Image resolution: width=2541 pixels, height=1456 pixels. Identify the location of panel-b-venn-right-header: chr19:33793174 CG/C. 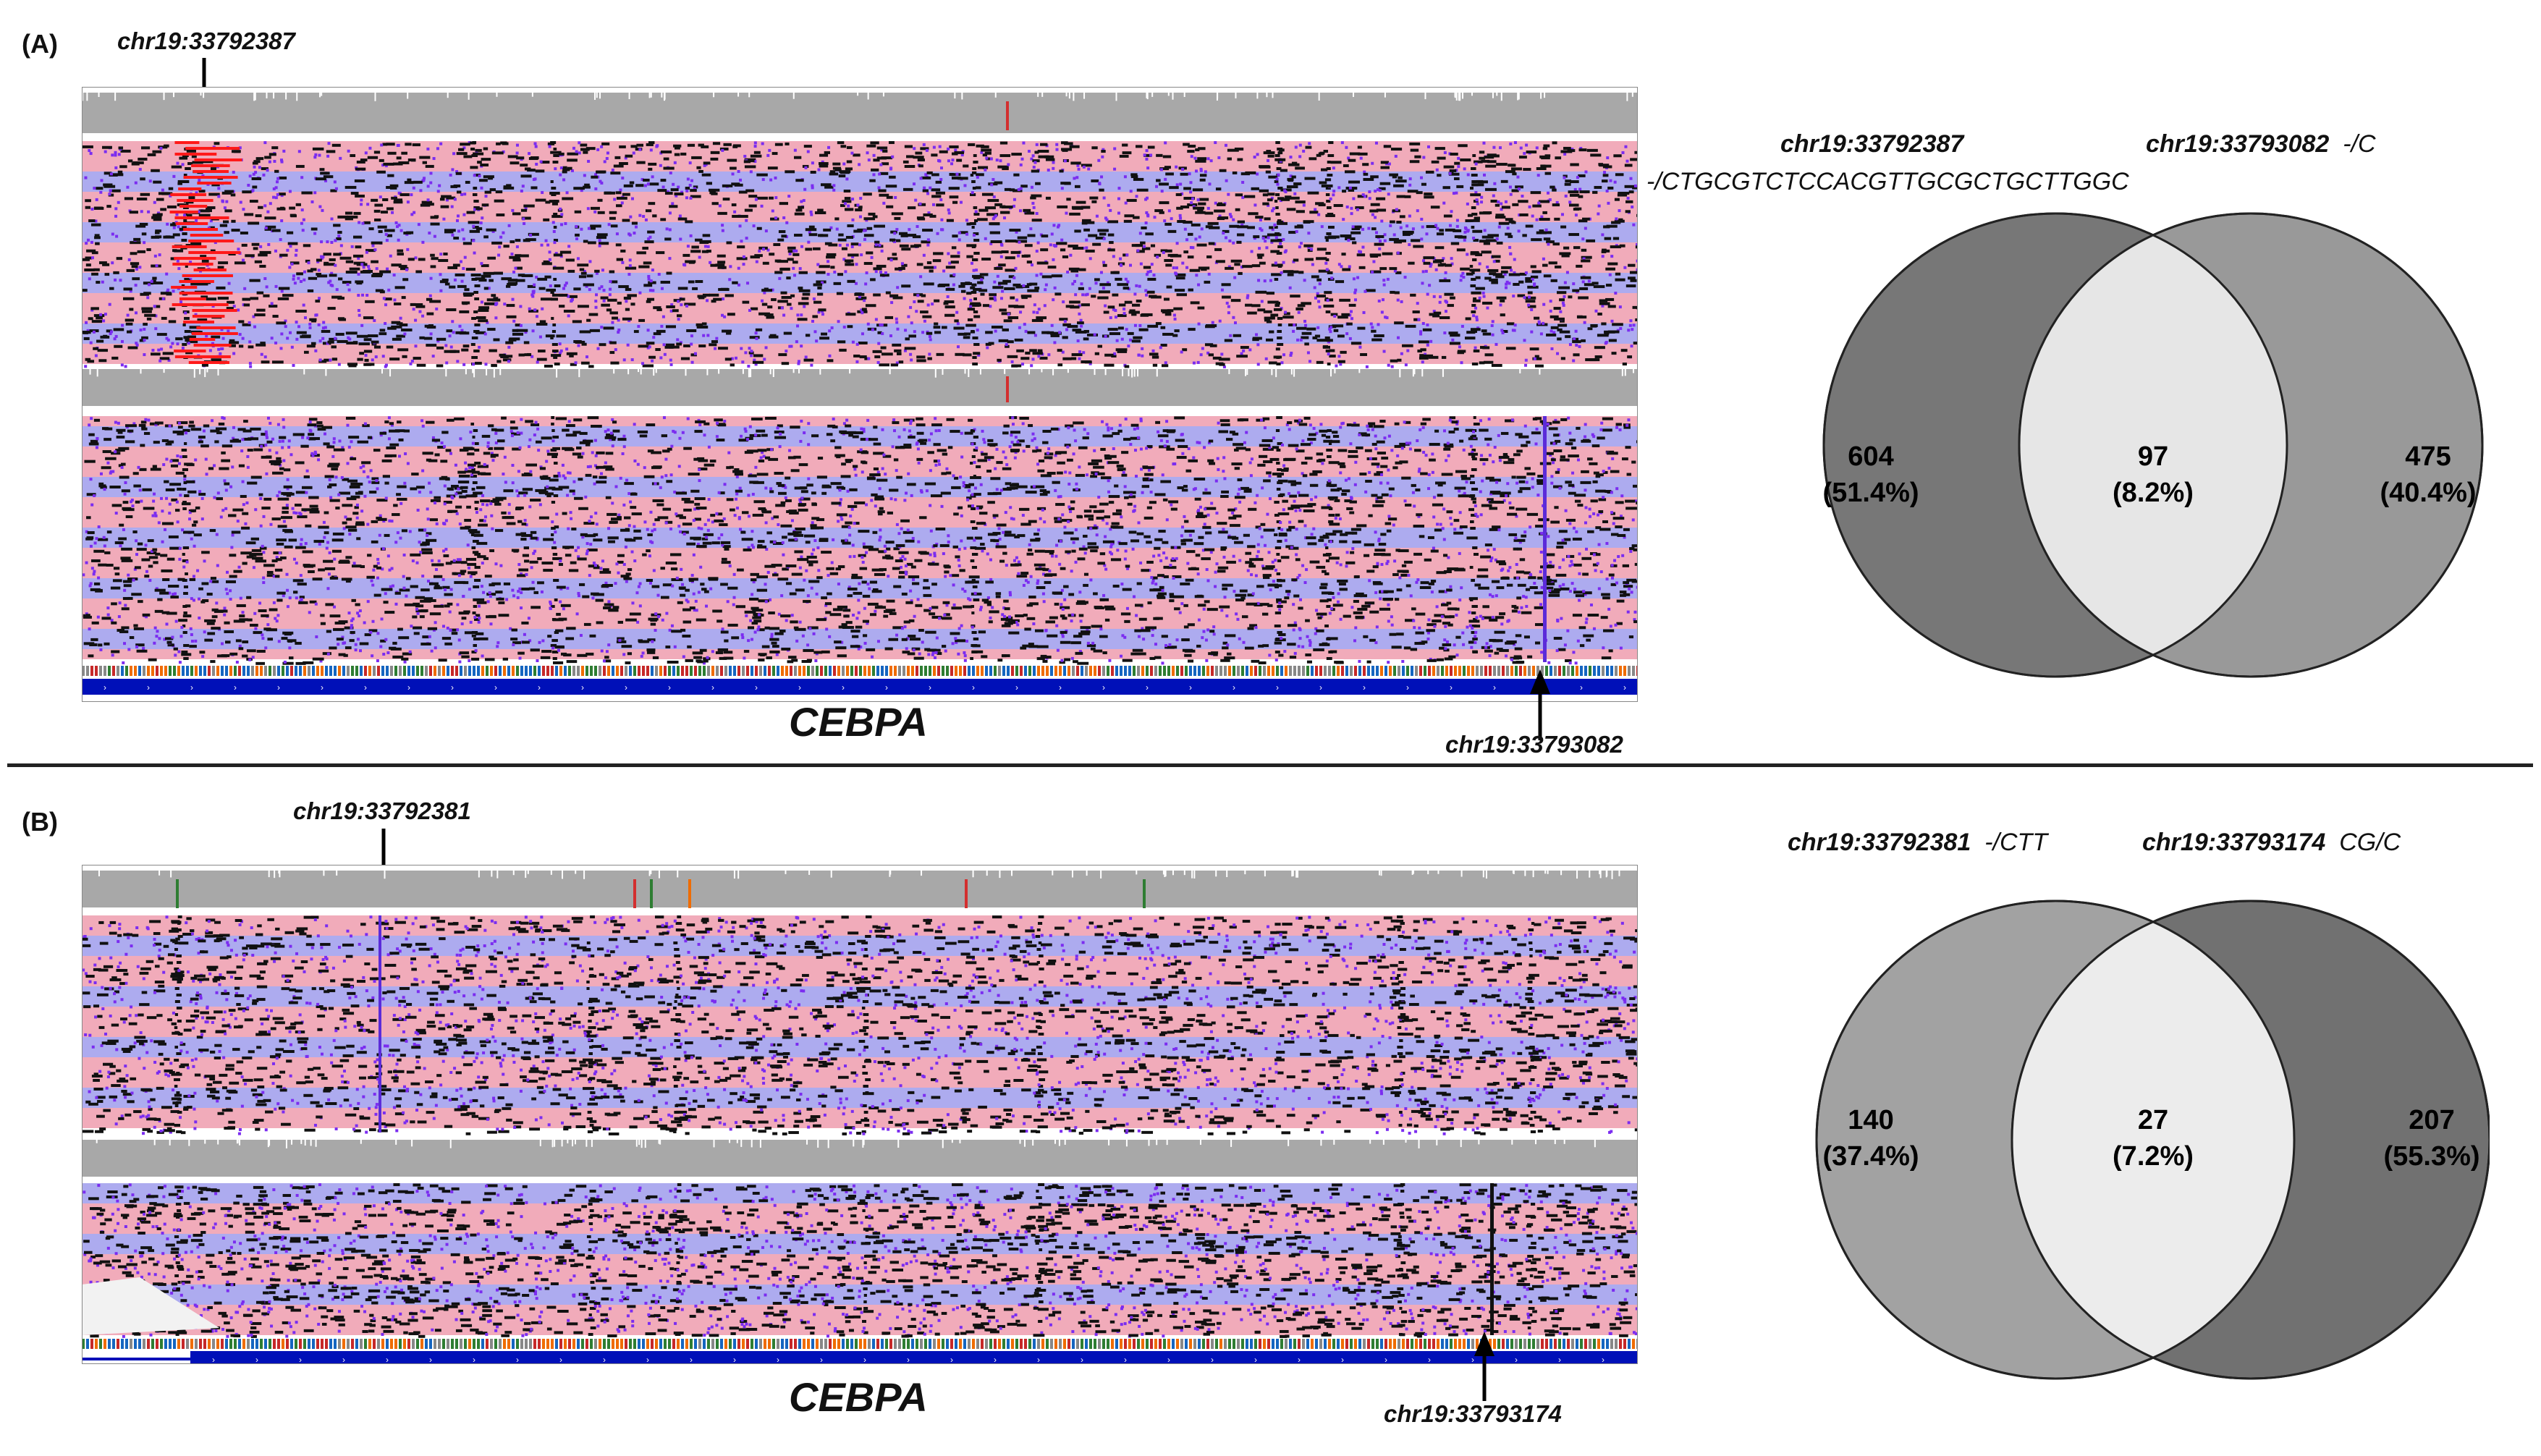
(2271, 843).